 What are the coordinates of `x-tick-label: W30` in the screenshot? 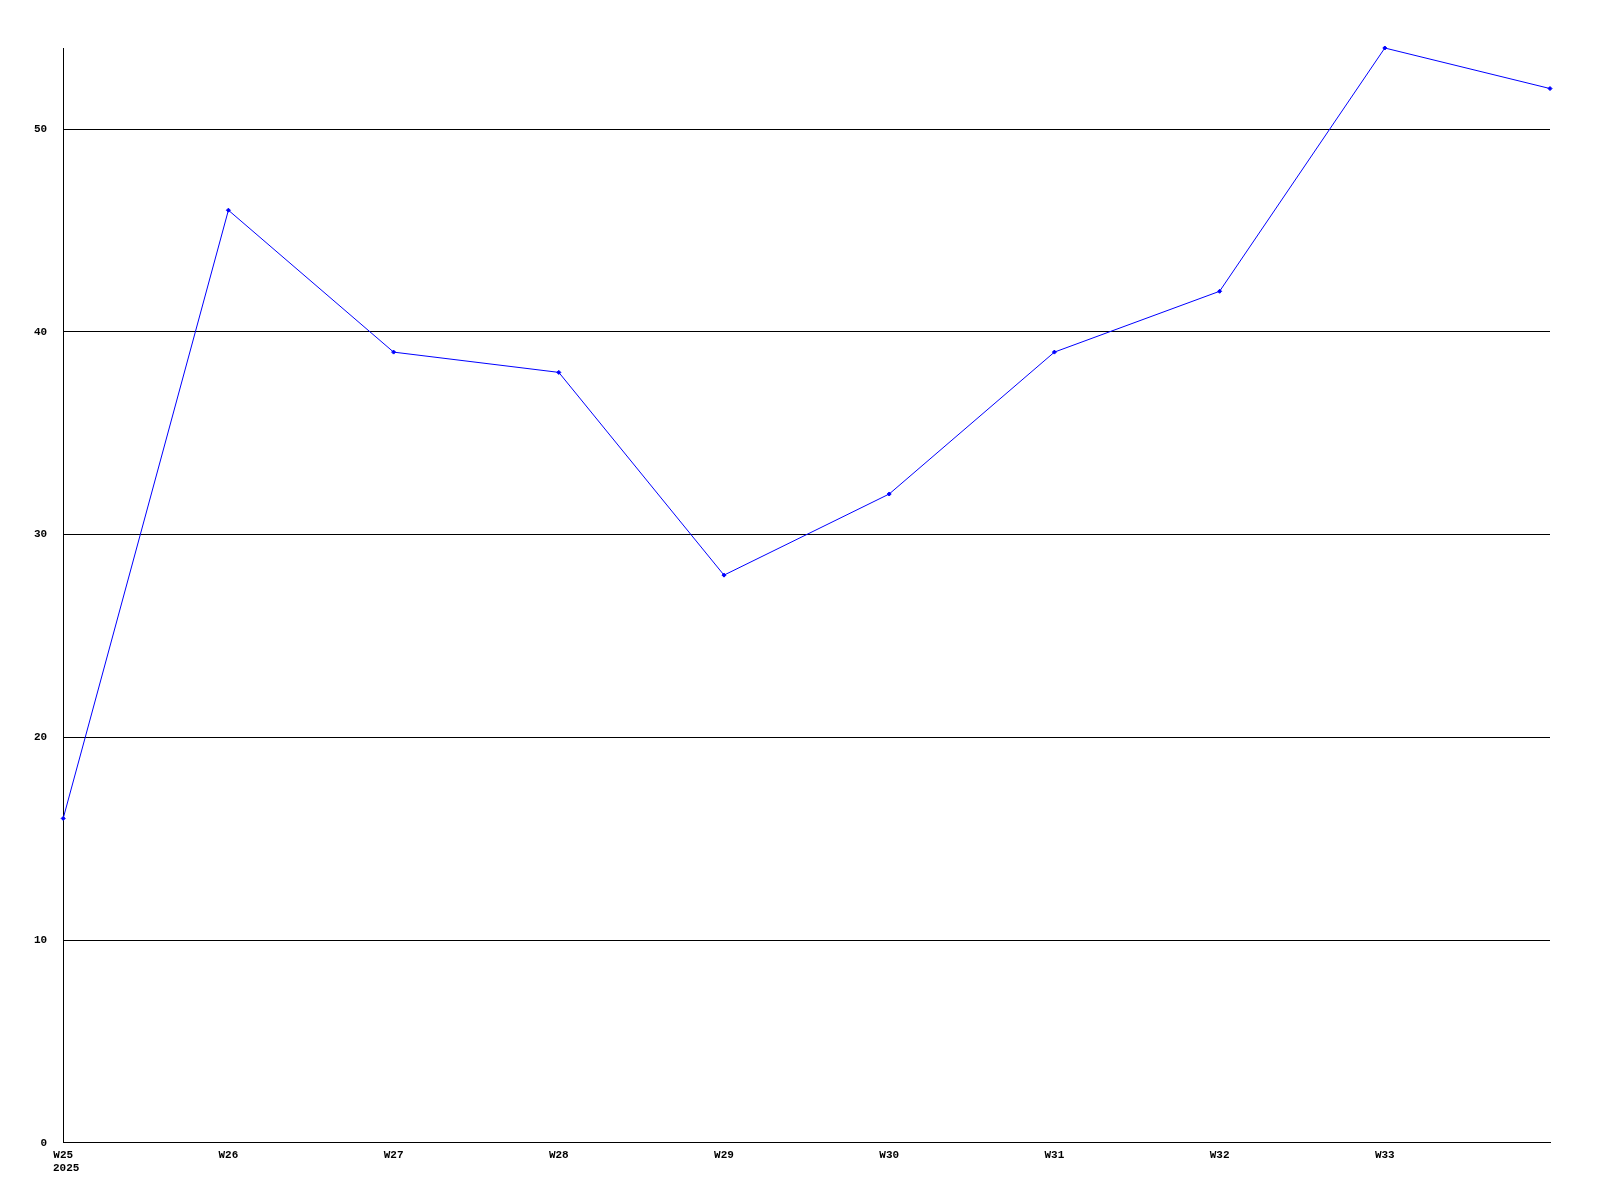 It's located at (889, 1155).